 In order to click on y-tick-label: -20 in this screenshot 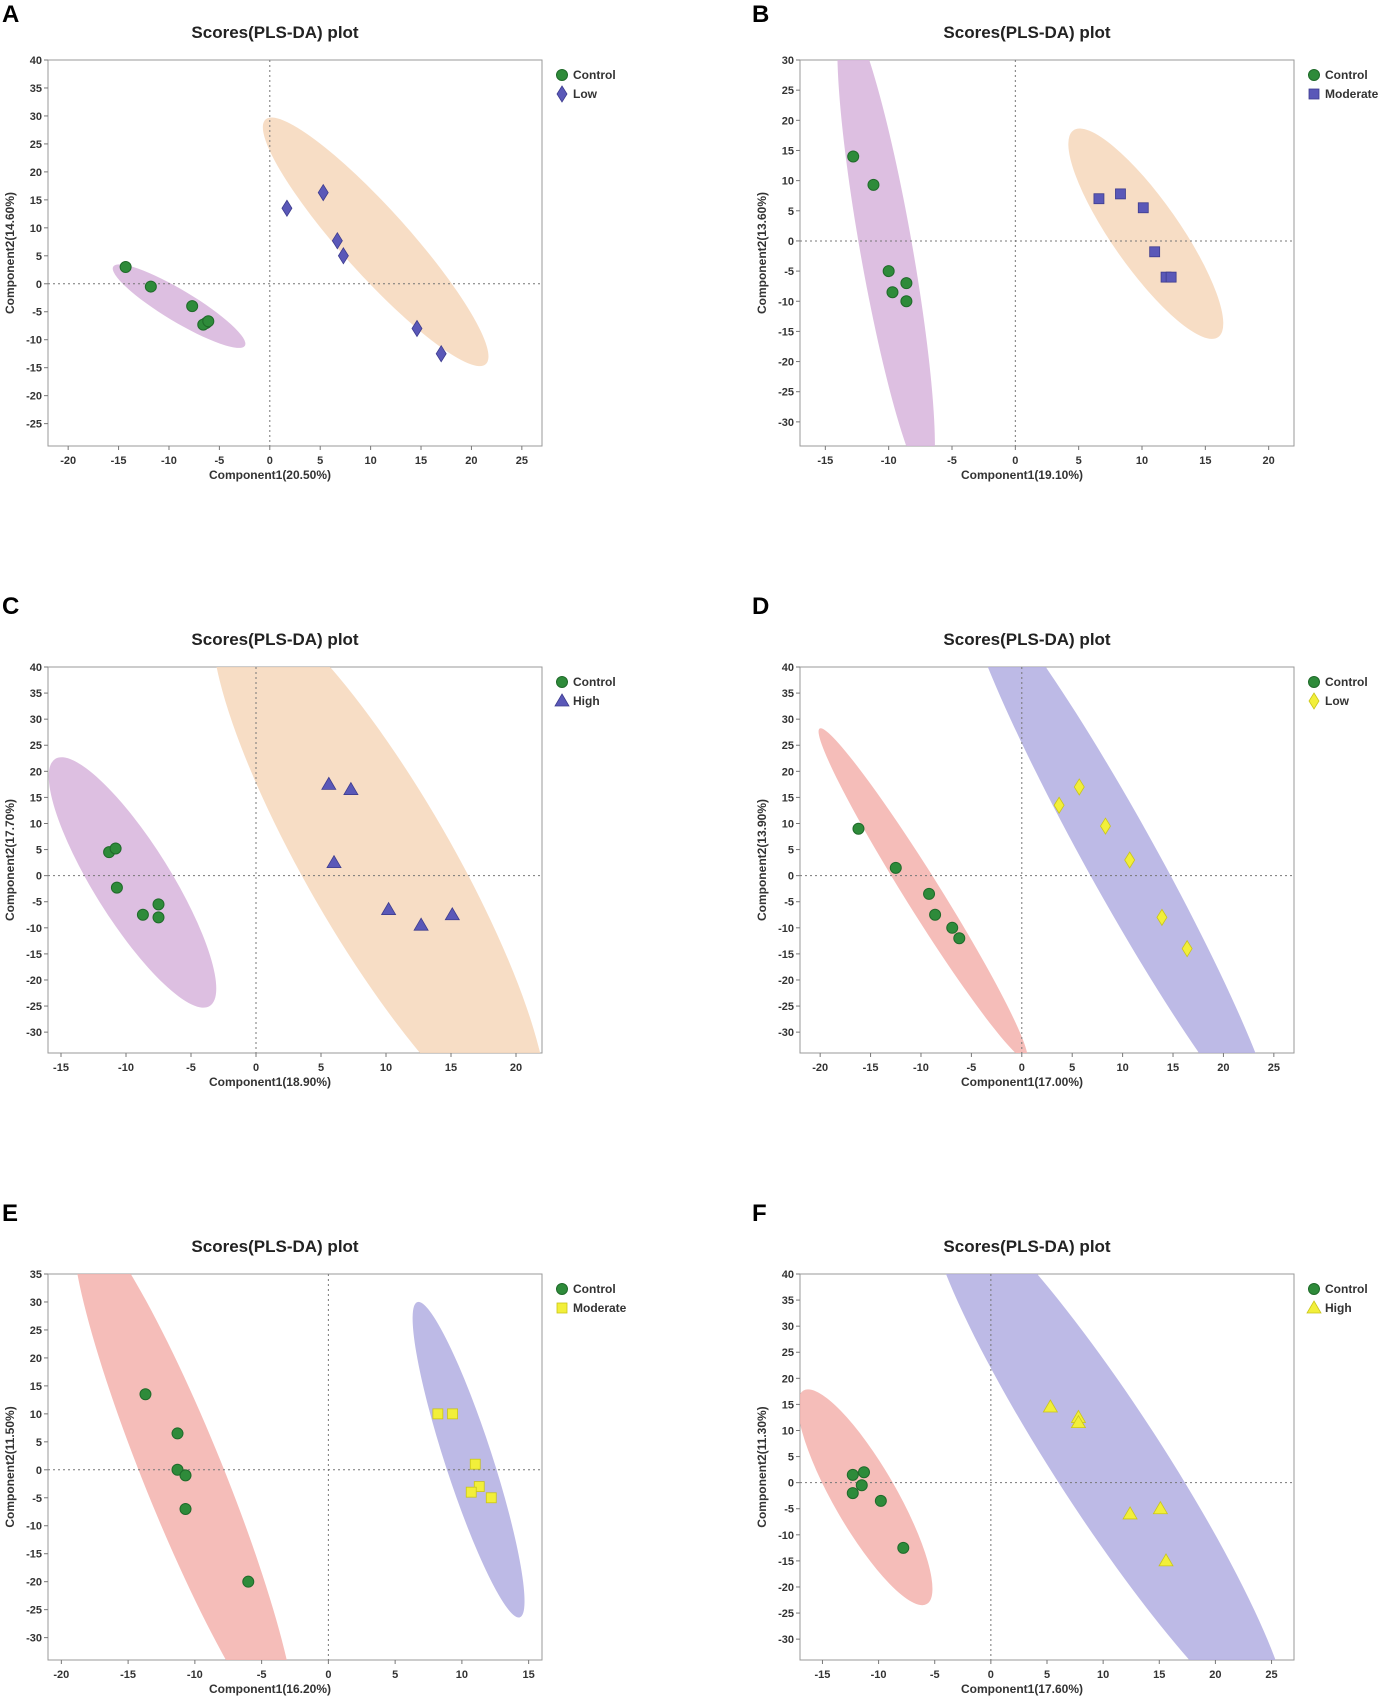, I will do `click(786, 363)`.